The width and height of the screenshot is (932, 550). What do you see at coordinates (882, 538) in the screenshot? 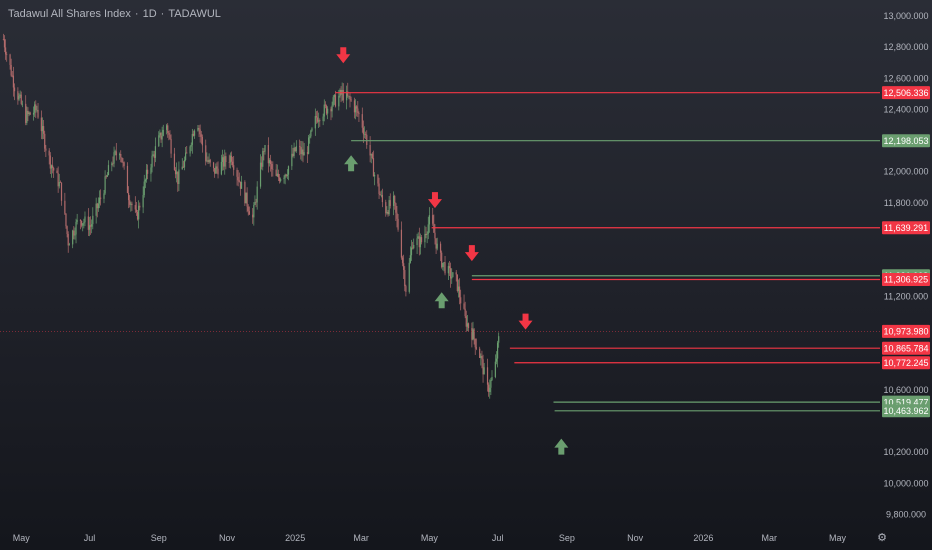
I see `gear-icon: ⚙` at bounding box center [882, 538].